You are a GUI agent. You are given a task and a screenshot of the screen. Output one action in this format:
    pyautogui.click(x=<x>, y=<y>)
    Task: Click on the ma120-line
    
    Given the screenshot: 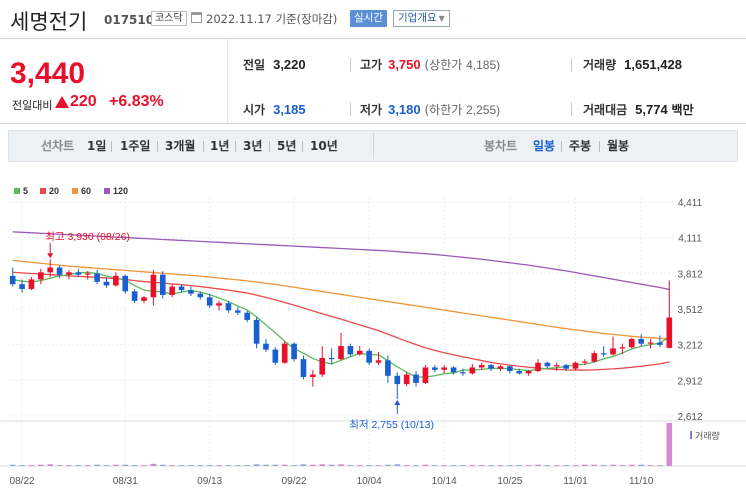 What is the action you would take?
    pyautogui.click(x=341, y=261)
    